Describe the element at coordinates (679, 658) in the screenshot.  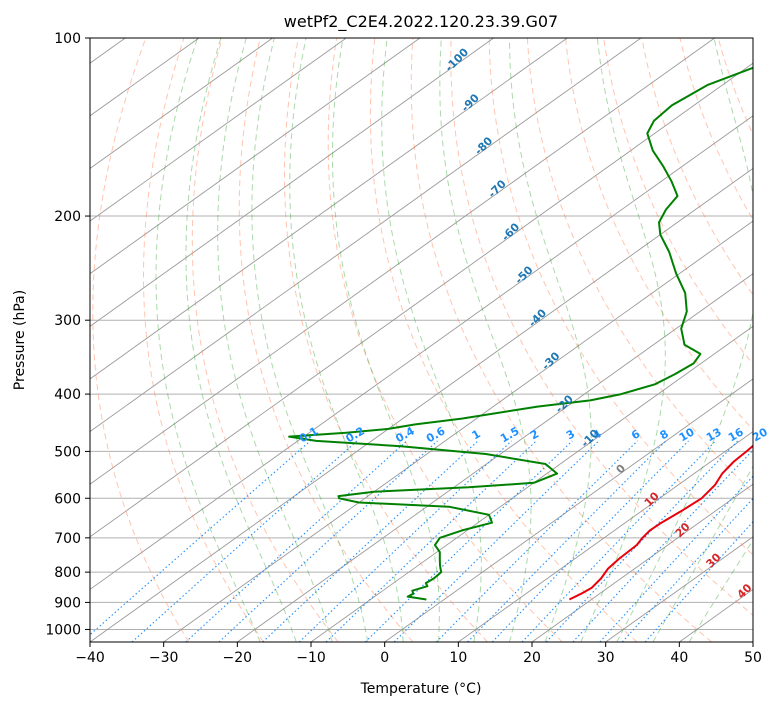
I see `x-tick-label: 40` at that location.